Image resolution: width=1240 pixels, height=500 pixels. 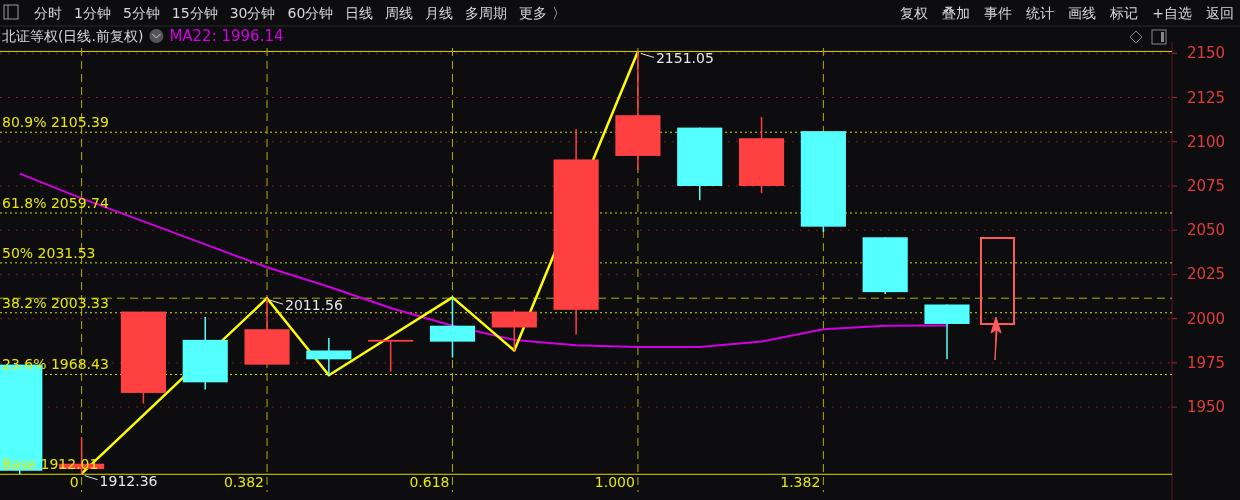 I want to click on y-tick-label: 2100, so click(x=1206, y=141).